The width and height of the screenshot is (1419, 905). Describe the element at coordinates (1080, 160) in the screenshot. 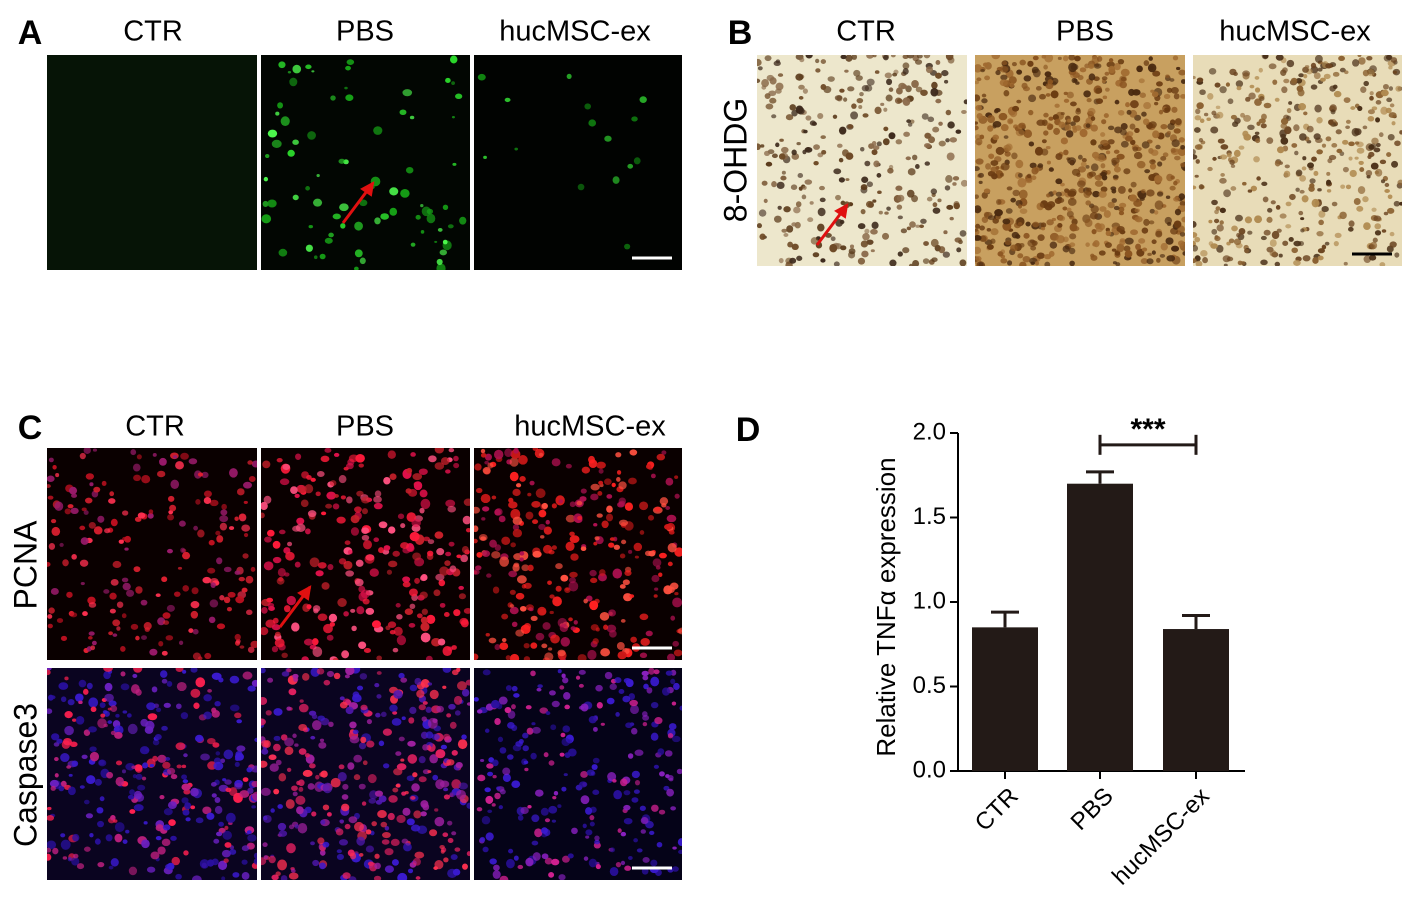

I see `micrograph` at that location.